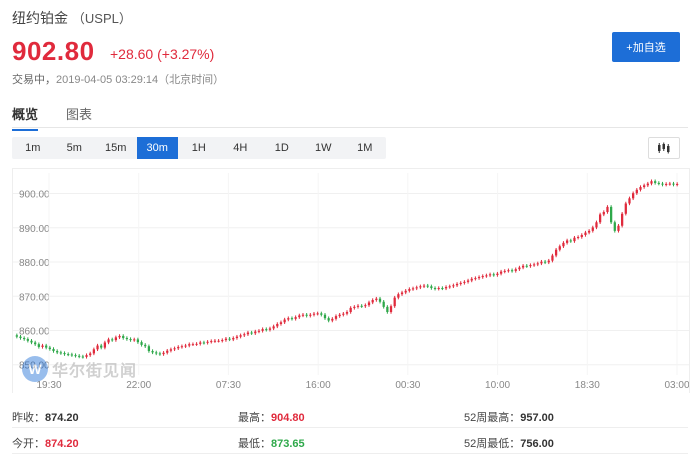  Describe the element at coordinates (350, 127) in the screenshot. I see `tab-divider` at that location.